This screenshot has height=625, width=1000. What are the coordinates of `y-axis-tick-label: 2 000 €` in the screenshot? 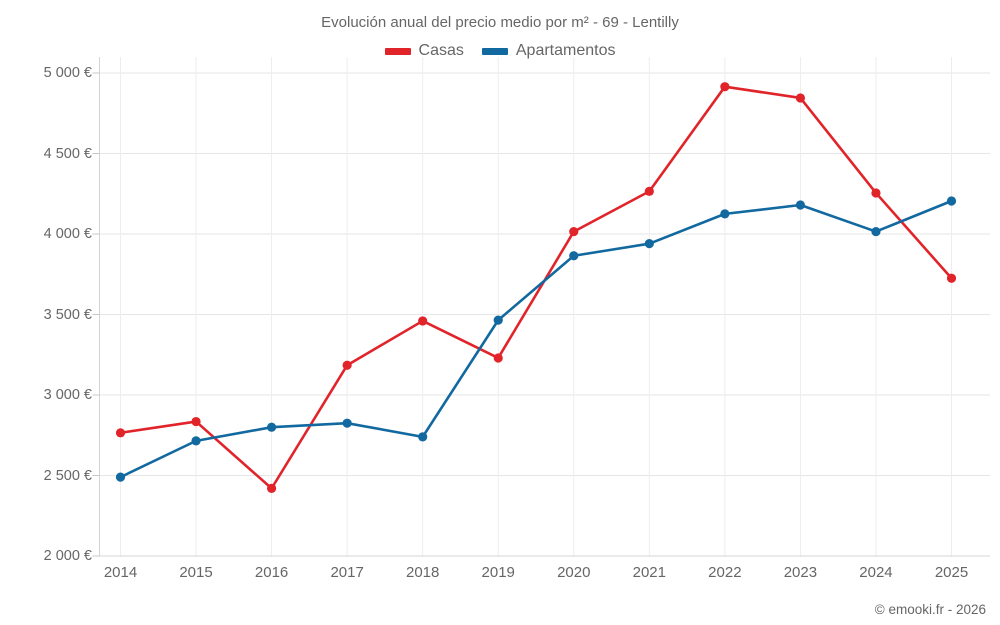 It's located at (67, 556).